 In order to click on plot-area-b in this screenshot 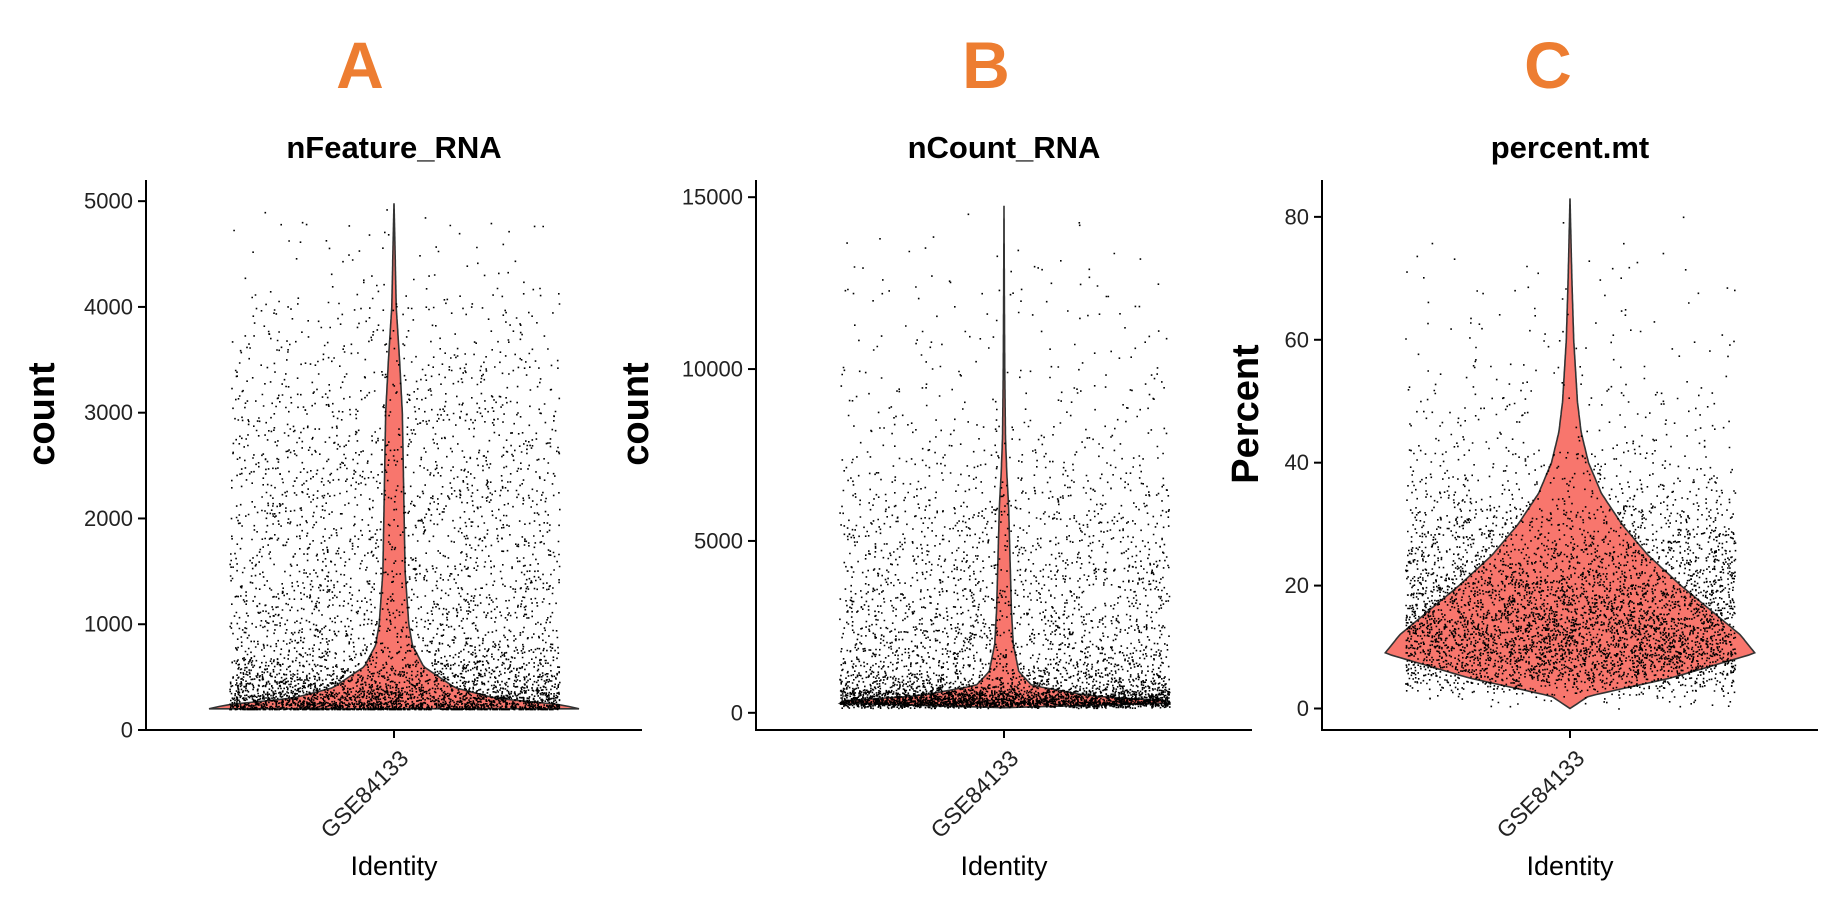, I will do `click(1004, 457)`.